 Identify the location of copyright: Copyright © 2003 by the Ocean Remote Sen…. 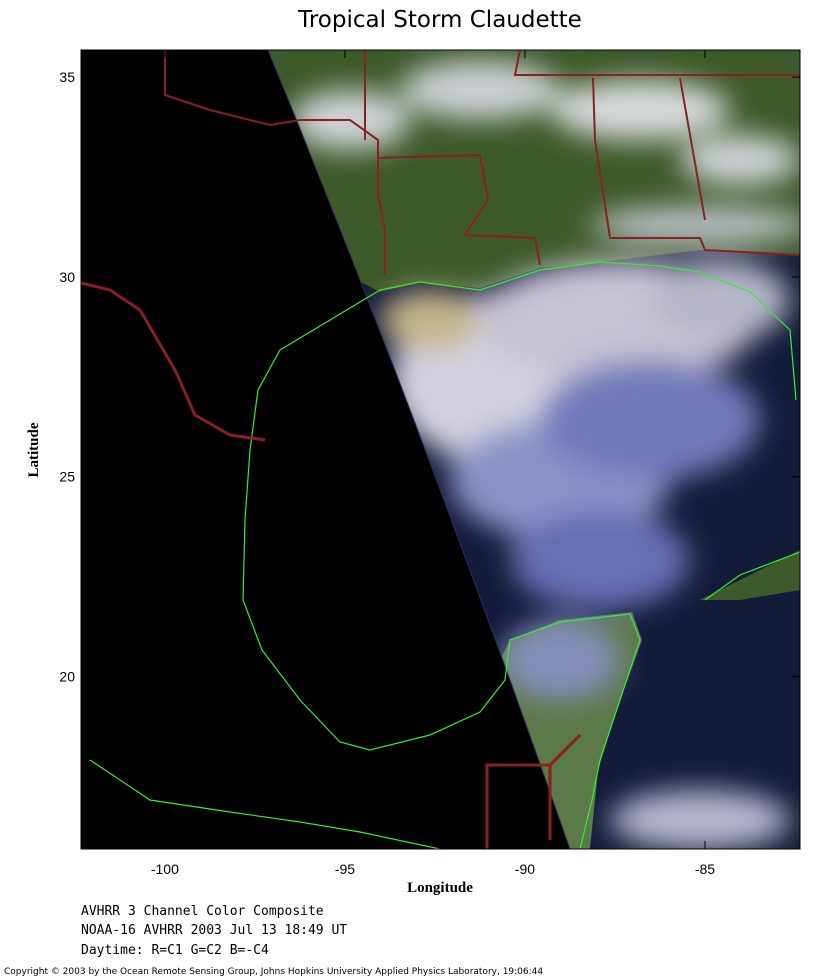
(273, 972).